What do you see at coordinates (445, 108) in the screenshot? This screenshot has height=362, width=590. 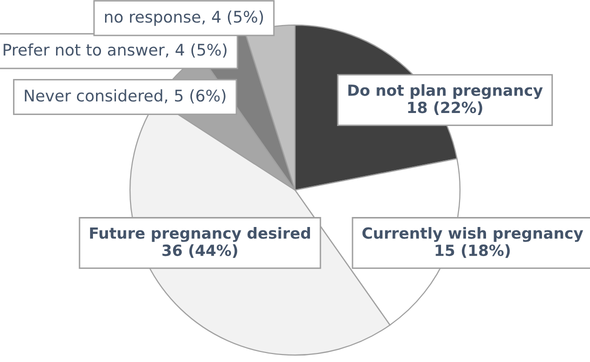 I see `data-label: 18 (22%)` at bounding box center [445, 108].